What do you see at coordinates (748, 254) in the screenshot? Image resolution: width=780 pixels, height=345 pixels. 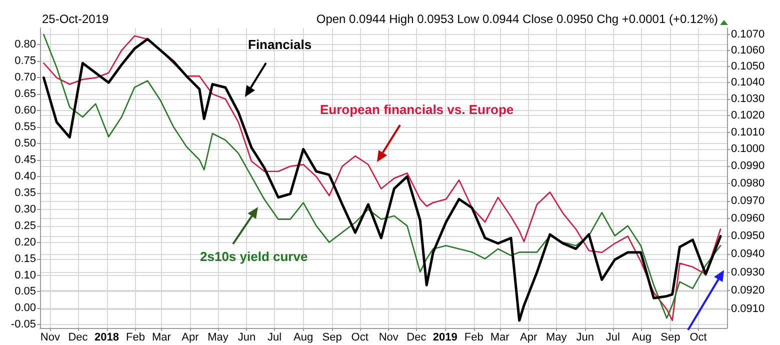 I see `y2-tick-label: 0.0940` at bounding box center [748, 254].